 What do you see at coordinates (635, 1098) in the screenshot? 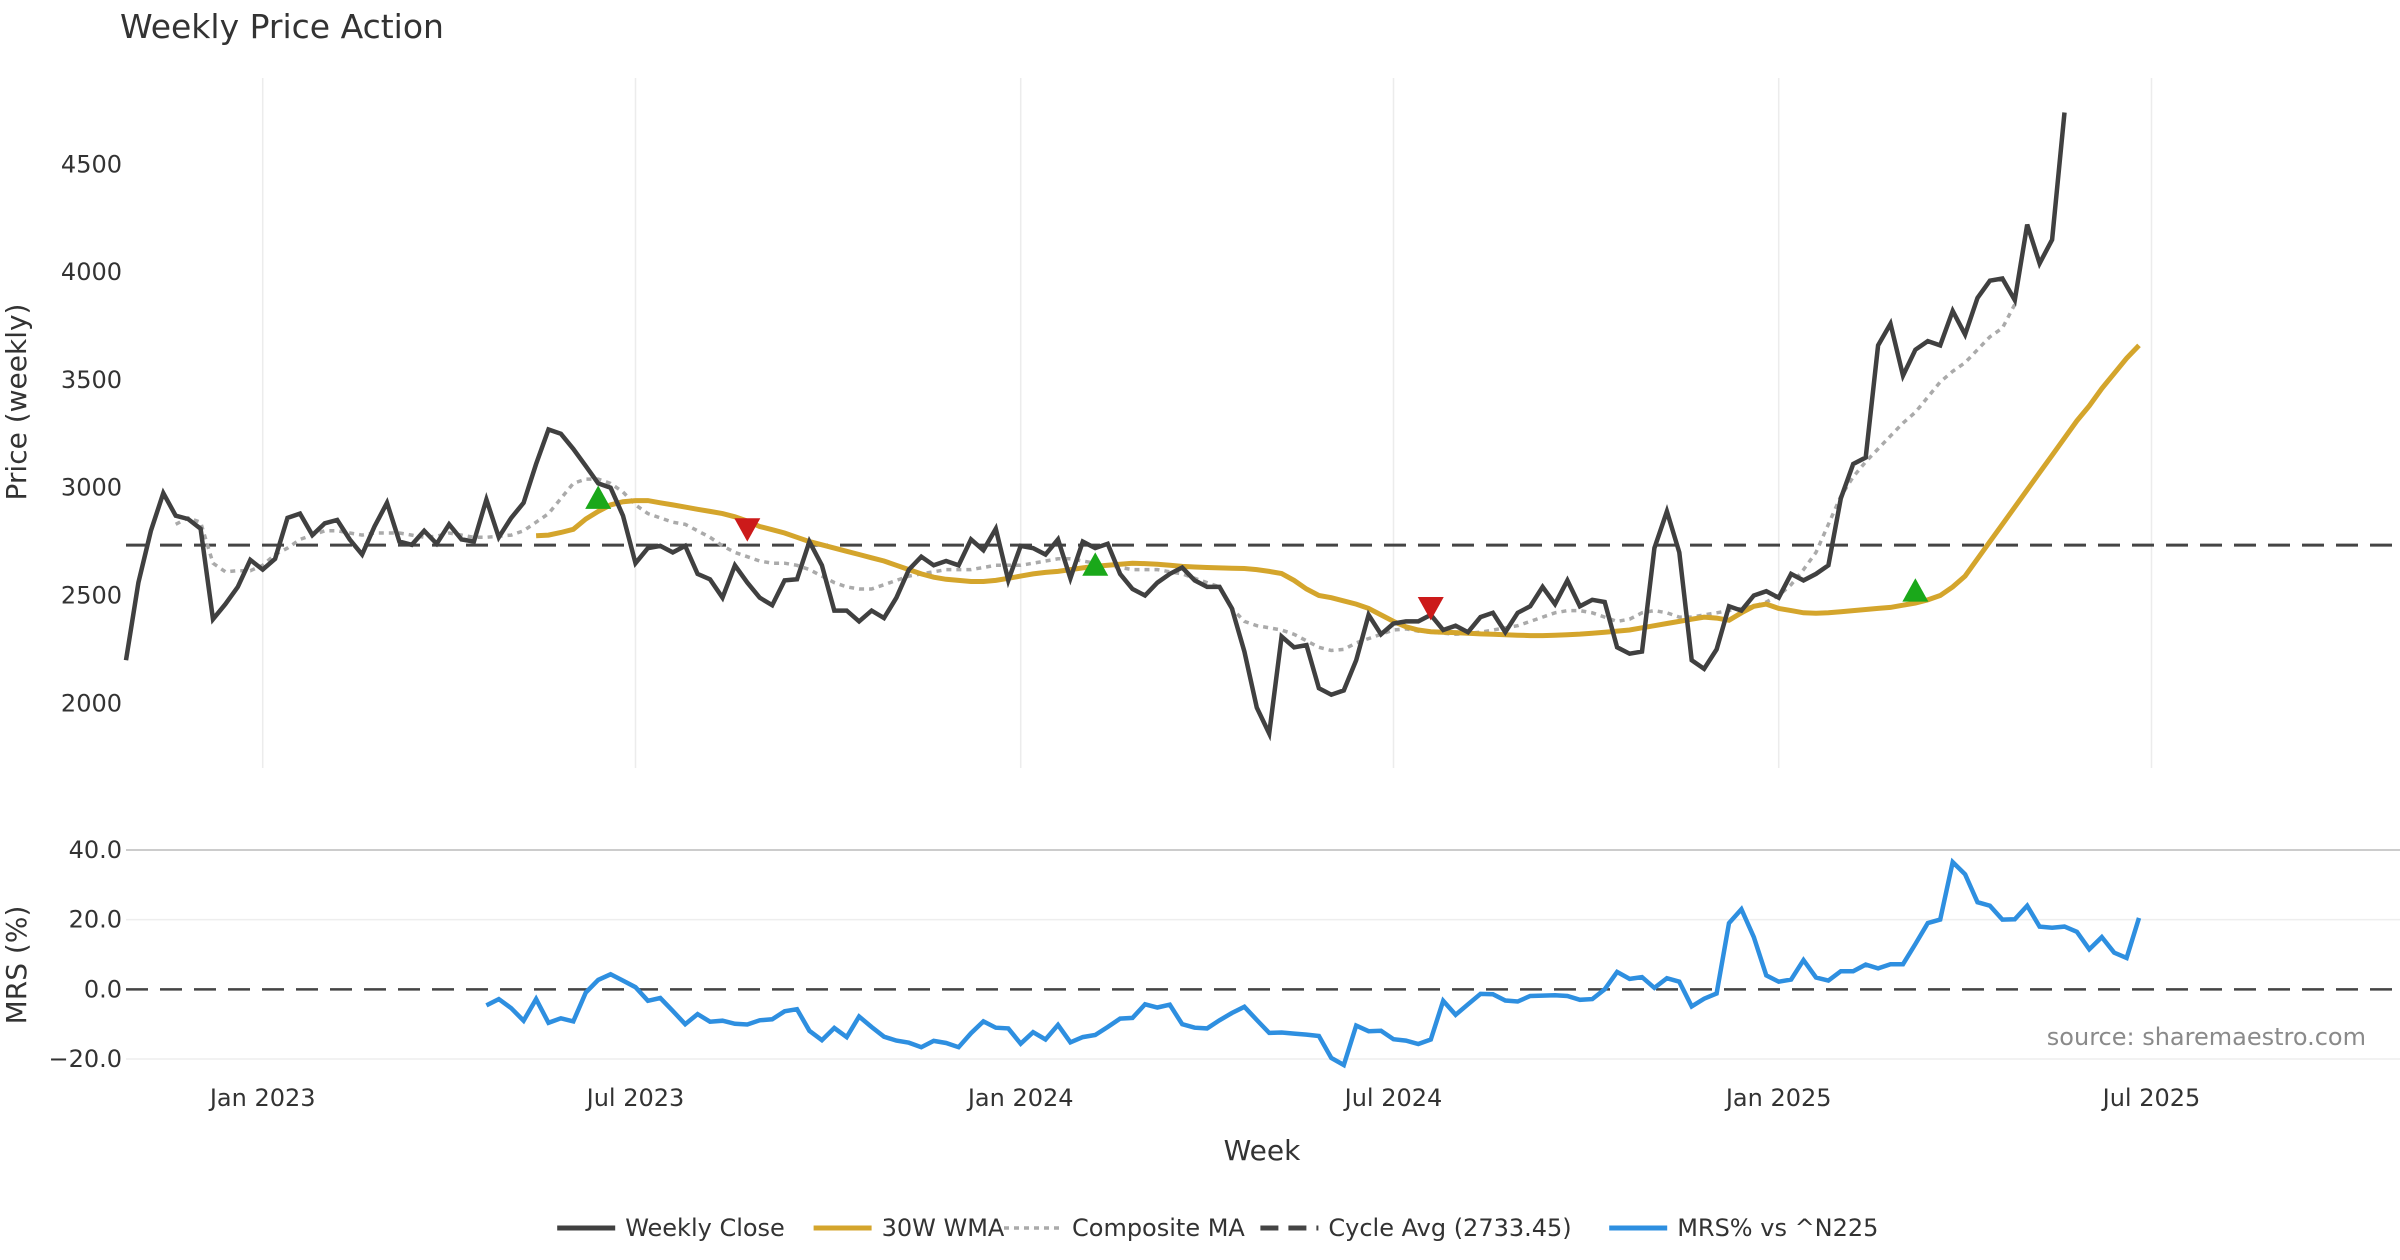
I see `x-tick-label: Jul 2023` at bounding box center [635, 1098].